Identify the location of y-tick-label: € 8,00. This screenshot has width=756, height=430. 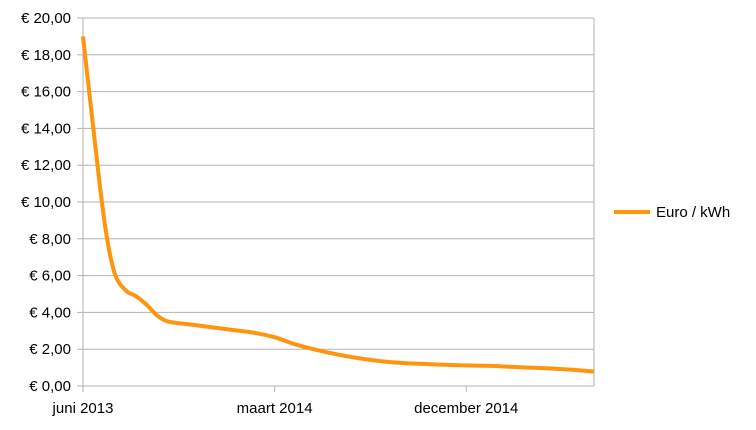
(50, 239).